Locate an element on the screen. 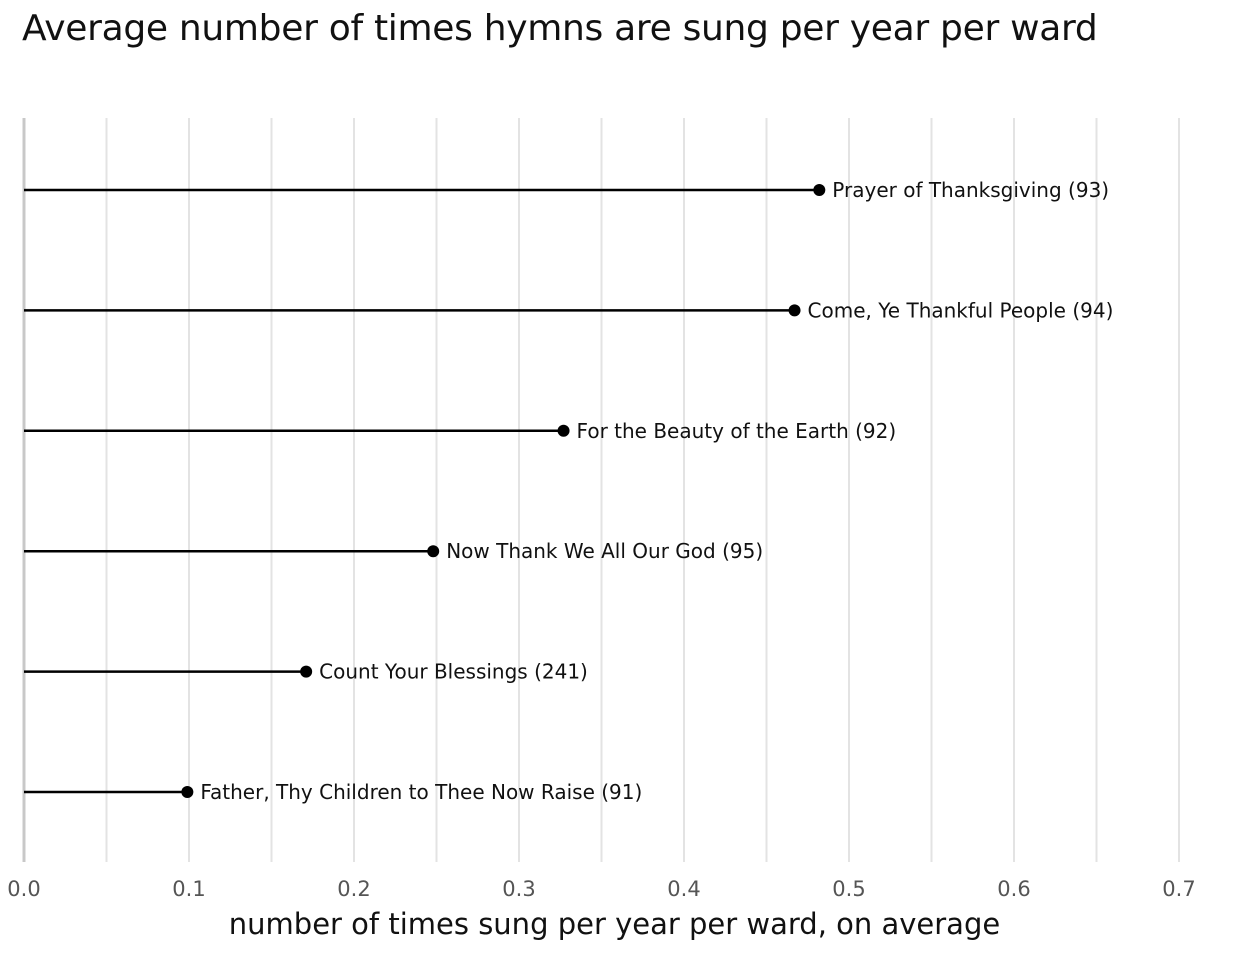 The height and width of the screenshot is (960, 1248). x-tick-label: 0.1 is located at coordinates (188, 889).